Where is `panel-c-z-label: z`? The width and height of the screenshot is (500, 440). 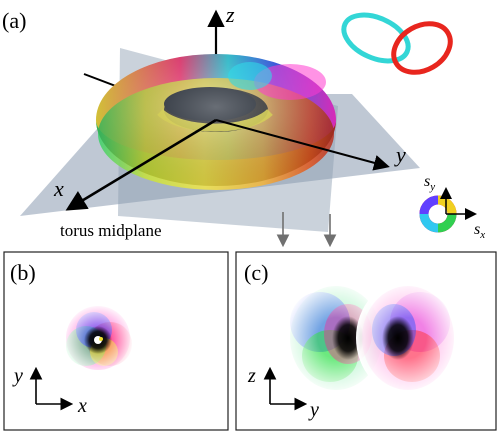
panel-c-z-label: z is located at coordinates (251, 376).